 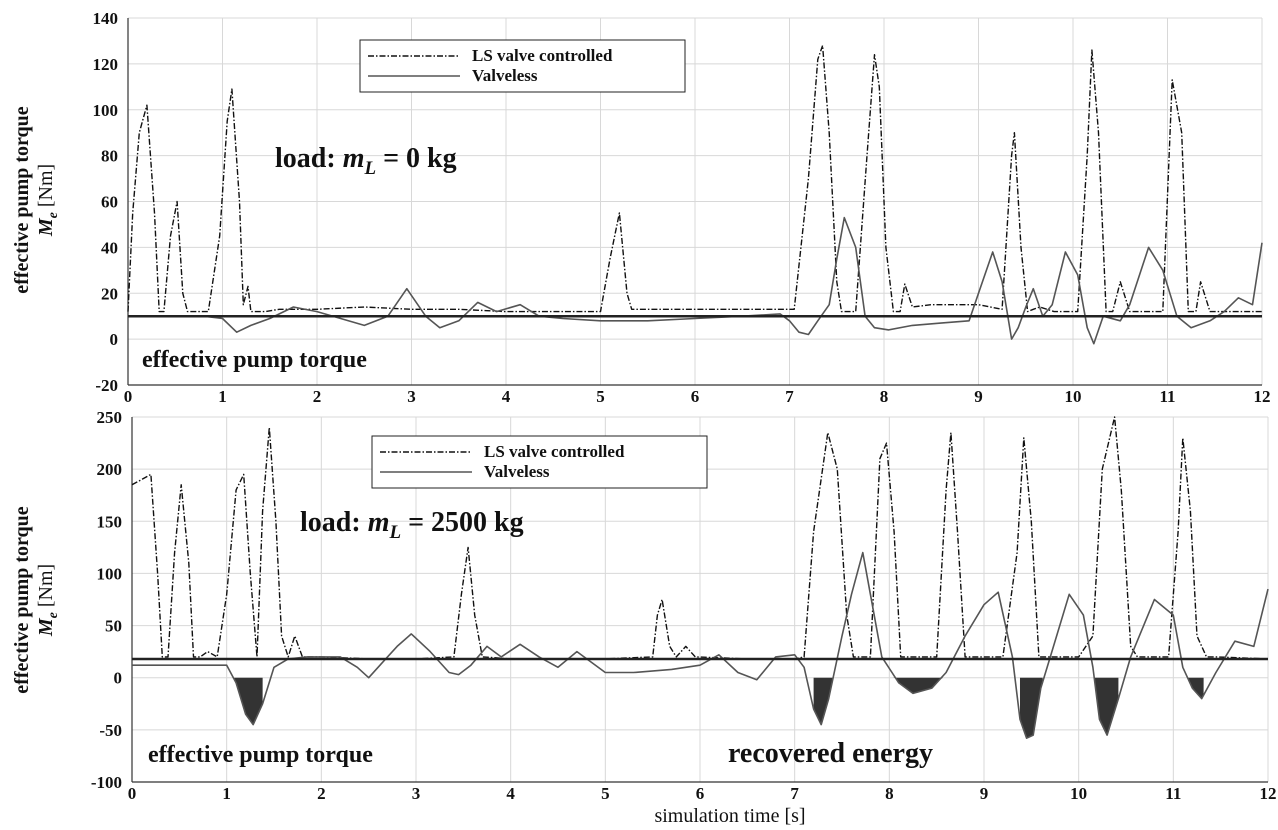 What do you see at coordinates (113, 626) in the screenshot?
I see `y-tick-label: 50` at bounding box center [113, 626].